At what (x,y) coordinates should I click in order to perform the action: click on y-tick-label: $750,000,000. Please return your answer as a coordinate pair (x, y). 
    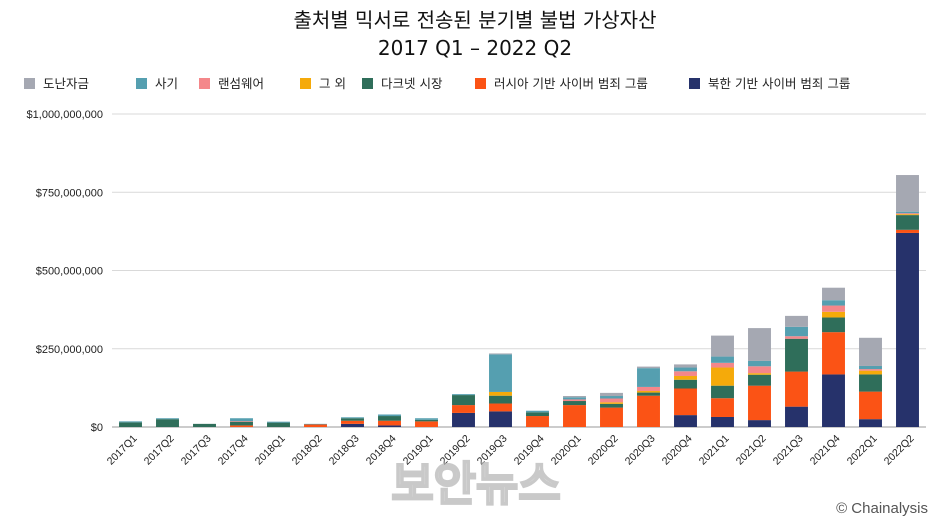
    Looking at the image, I should click on (69, 193).